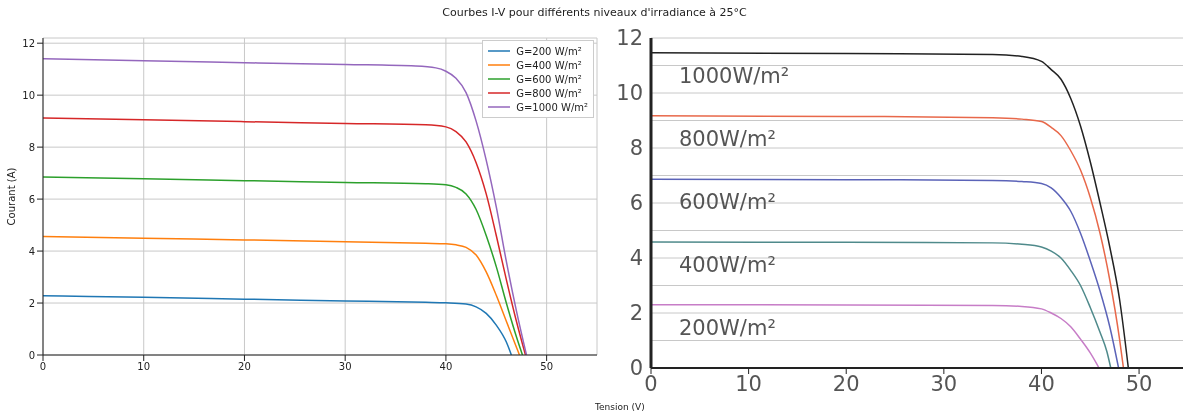 The width and height of the screenshot is (1189, 416). What do you see at coordinates (31, 355) in the screenshot?
I see `y-tick-label: 0` at bounding box center [31, 355].